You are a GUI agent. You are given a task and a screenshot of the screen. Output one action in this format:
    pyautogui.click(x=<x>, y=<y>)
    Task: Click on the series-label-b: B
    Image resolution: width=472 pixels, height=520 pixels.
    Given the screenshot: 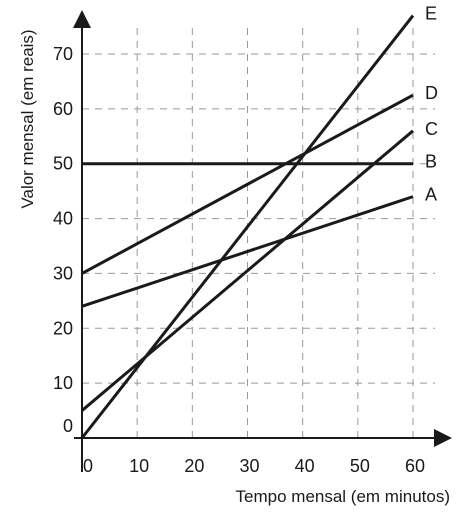 What is the action you would take?
    pyautogui.click(x=431, y=162)
    